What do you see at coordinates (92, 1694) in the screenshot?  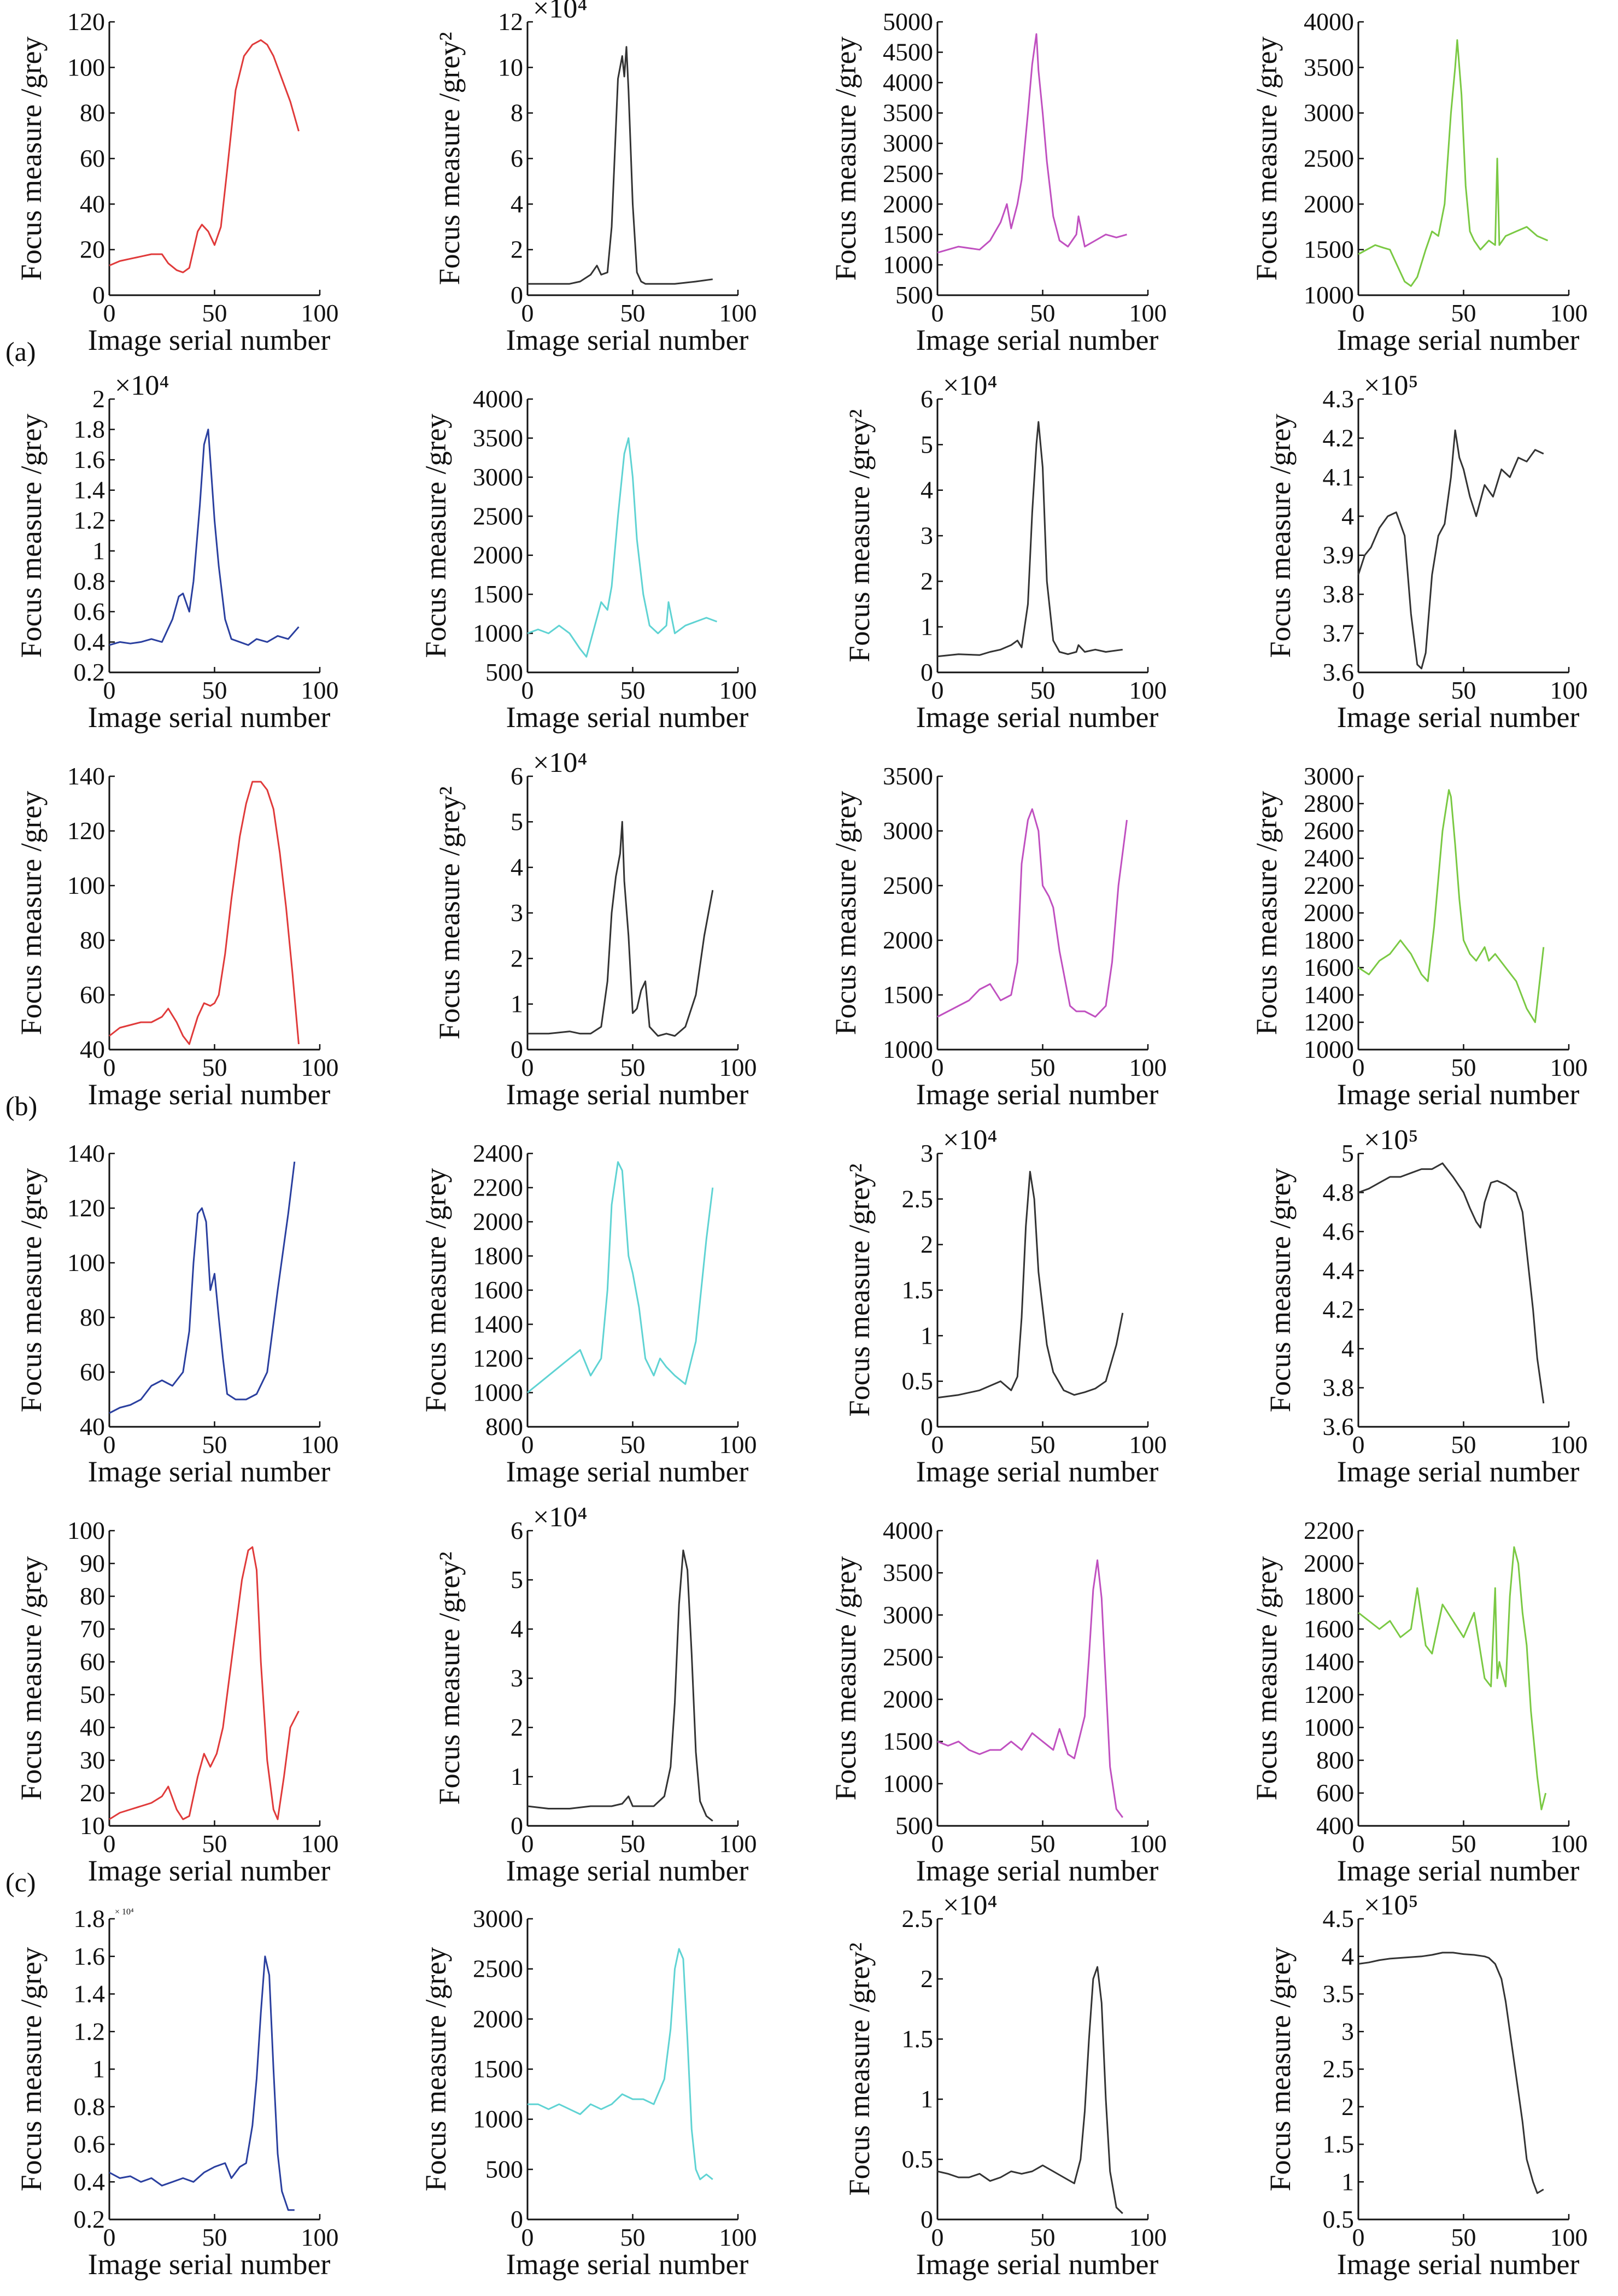 I see `y-tick-label: 50` at bounding box center [92, 1694].